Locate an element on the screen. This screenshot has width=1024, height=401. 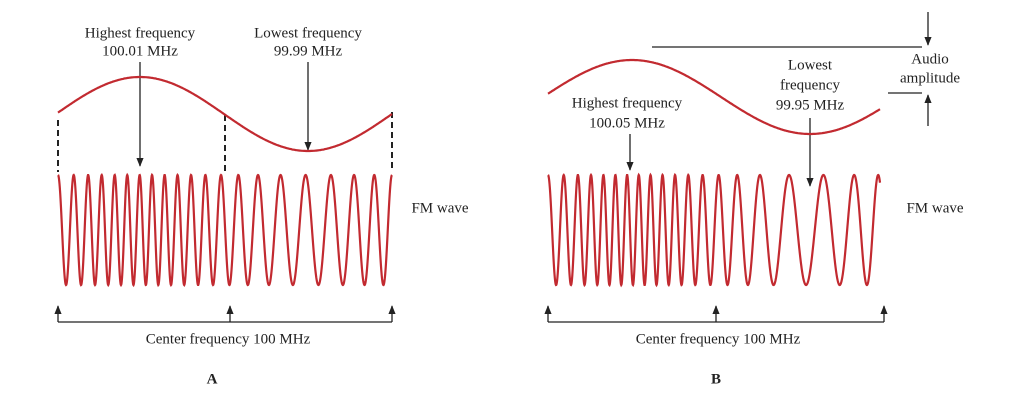
lowest-label: Lowest frequency is located at coordinates (308, 33).